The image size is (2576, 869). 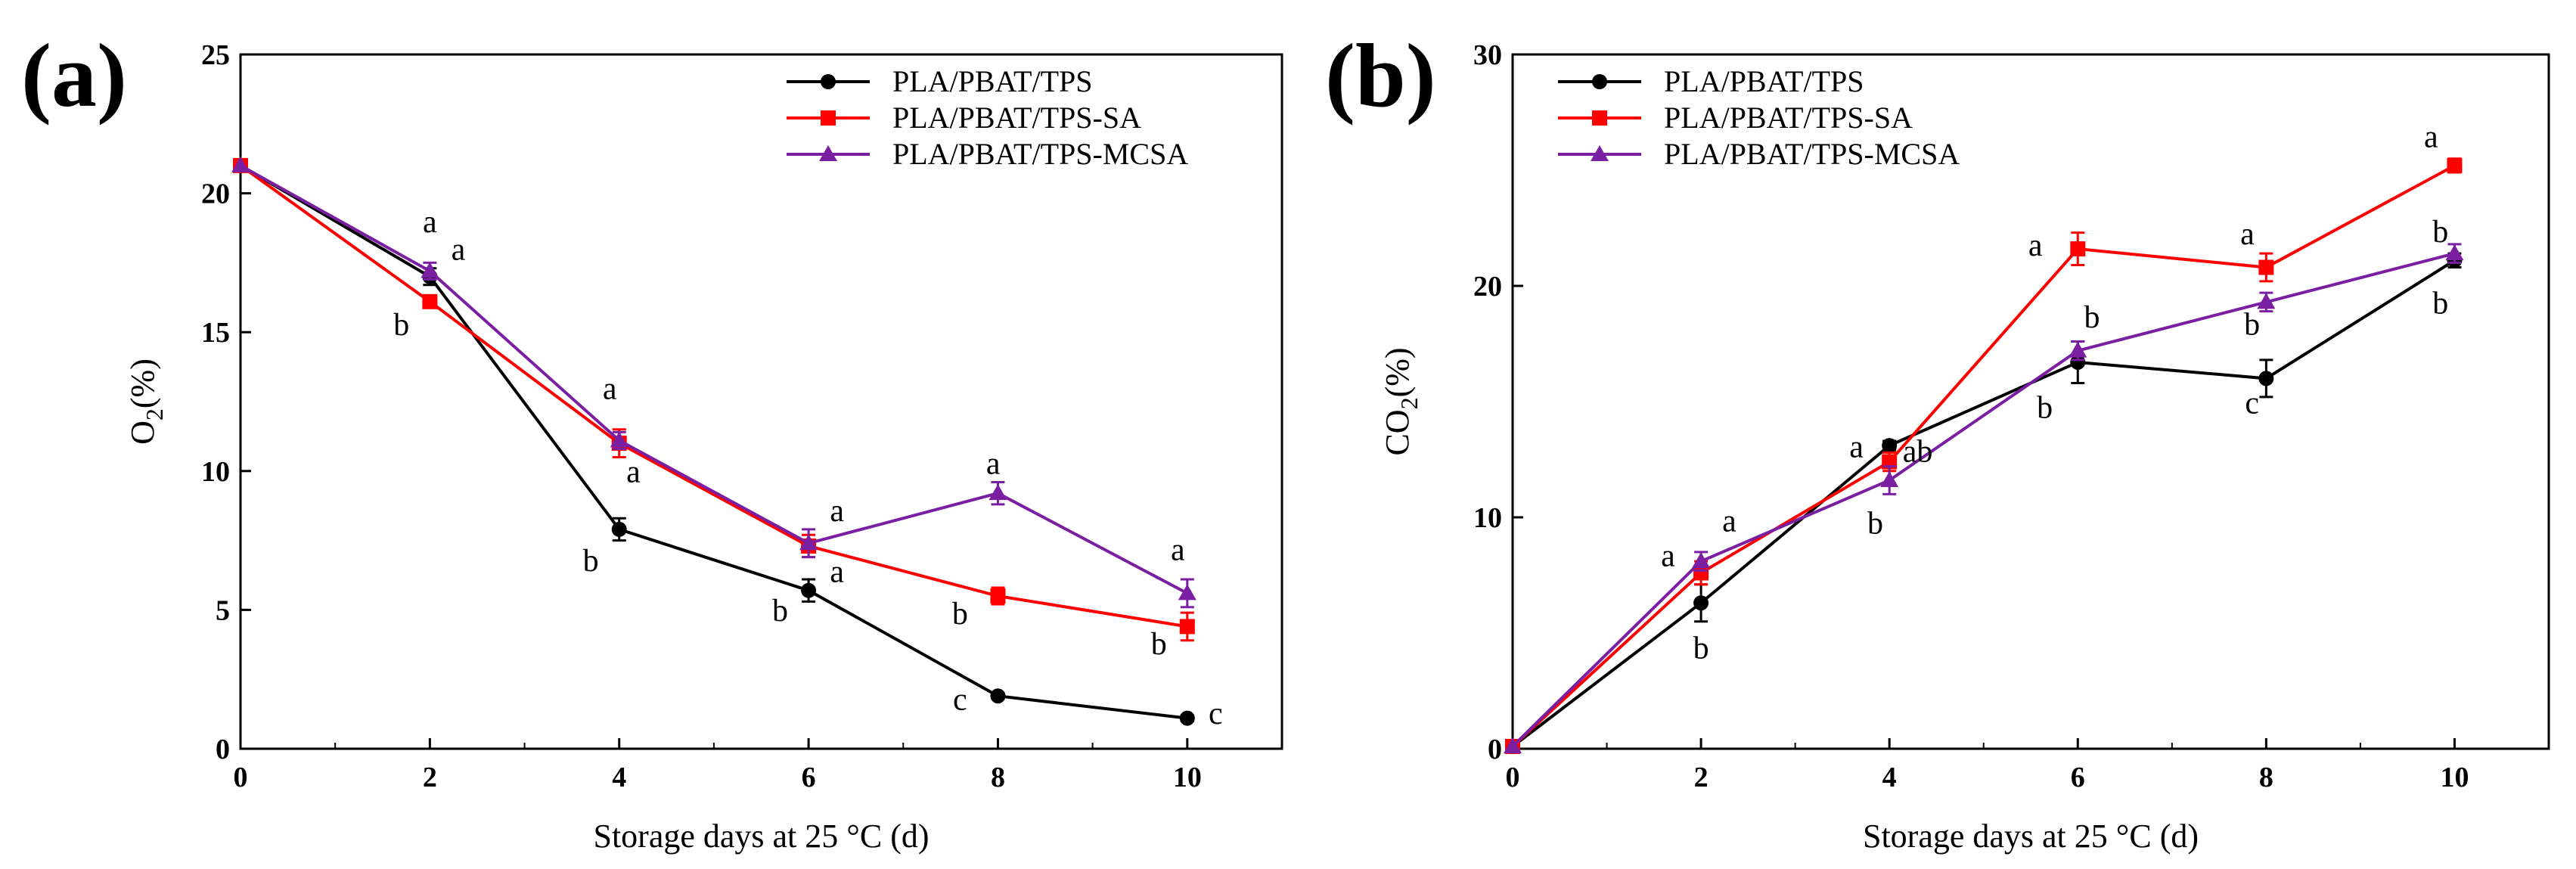 What do you see at coordinates (1918, 452) in the screenshot?
I see `significance-letter: ab` at bounding box center [1918, 452].